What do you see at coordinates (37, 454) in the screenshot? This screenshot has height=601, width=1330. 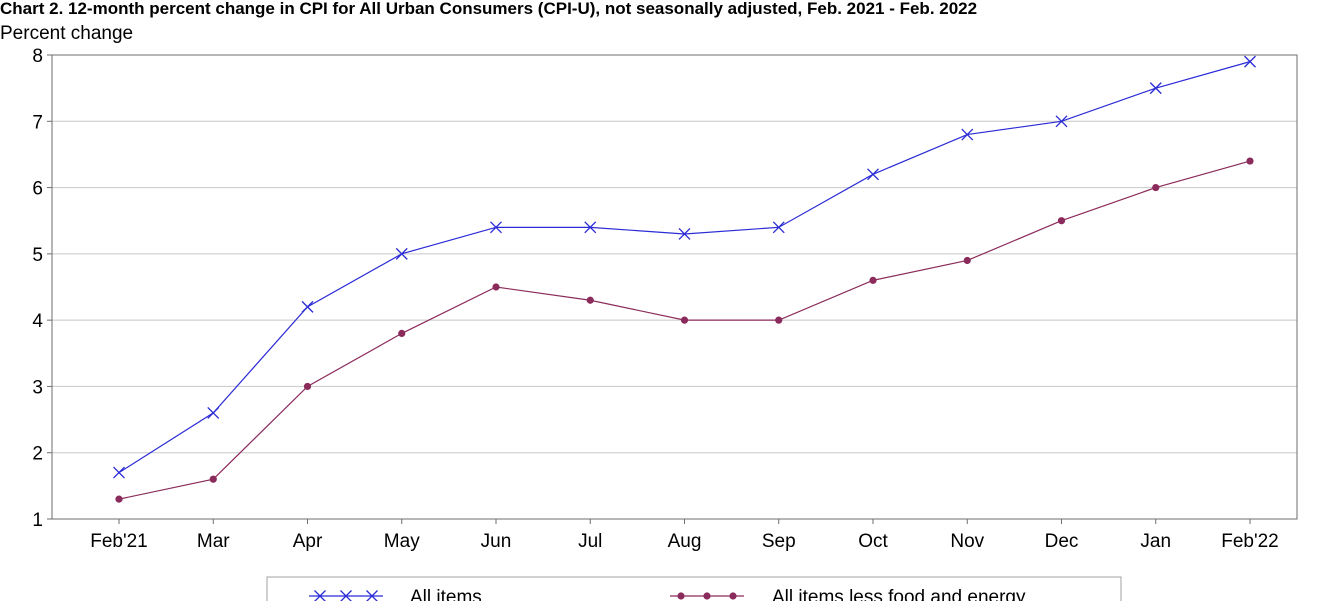 I see `y-tick-label: 2` at bounding box center [37, 454].